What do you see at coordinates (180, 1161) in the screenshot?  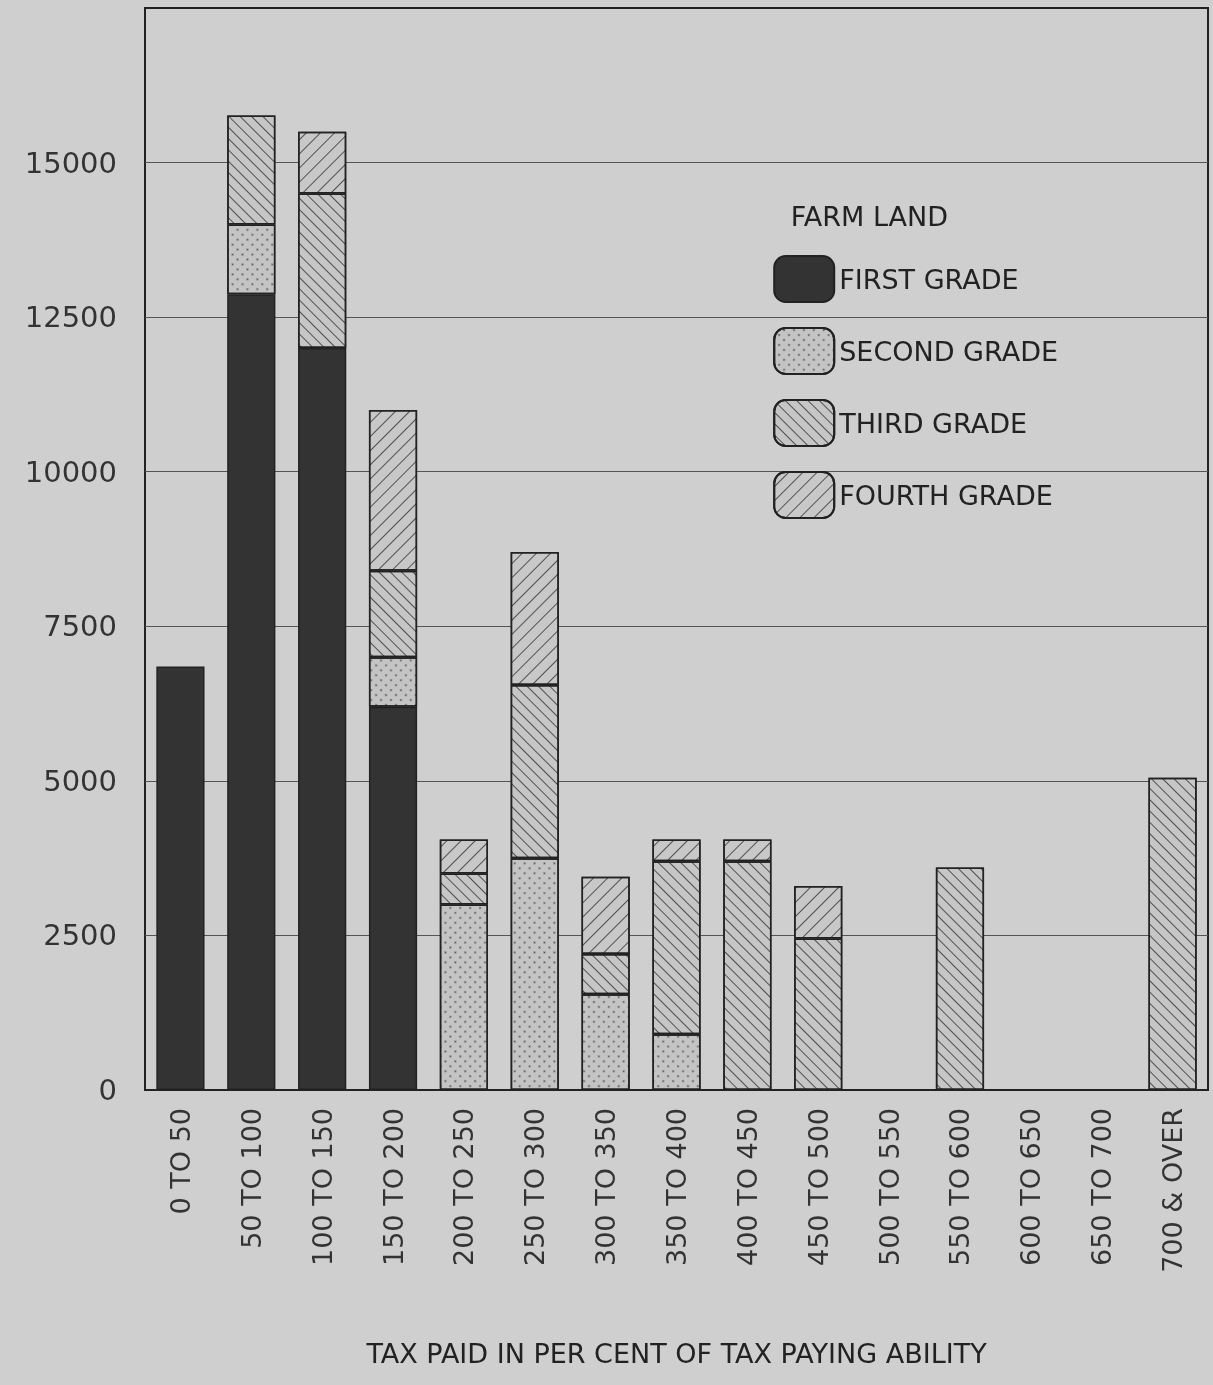 I see `x-tick-label: 0 TO 50` at bounding box center [180, 1161].